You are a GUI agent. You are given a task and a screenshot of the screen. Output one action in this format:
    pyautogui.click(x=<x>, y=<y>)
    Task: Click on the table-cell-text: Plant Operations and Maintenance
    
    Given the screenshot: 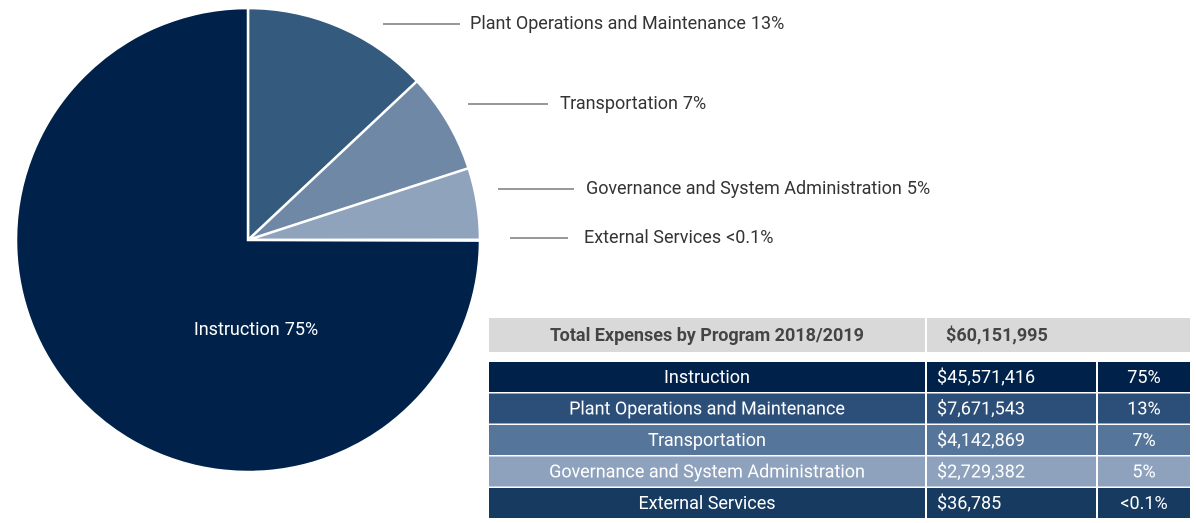 What is the action you would take?
    pyautogui.click(x=707, y=408)
    